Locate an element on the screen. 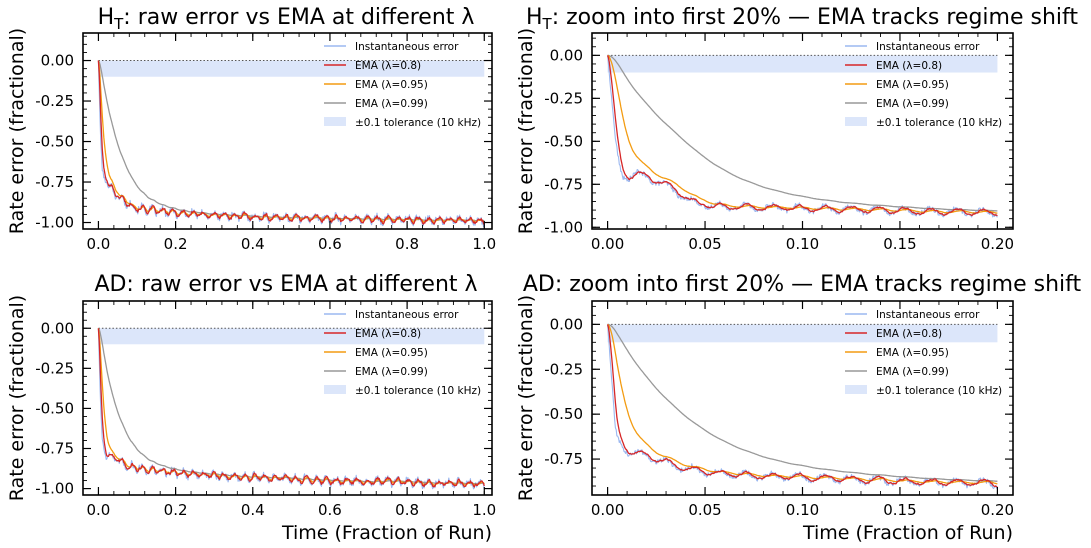  series-line-ema-0-99- is located at coordinates (802, 402).